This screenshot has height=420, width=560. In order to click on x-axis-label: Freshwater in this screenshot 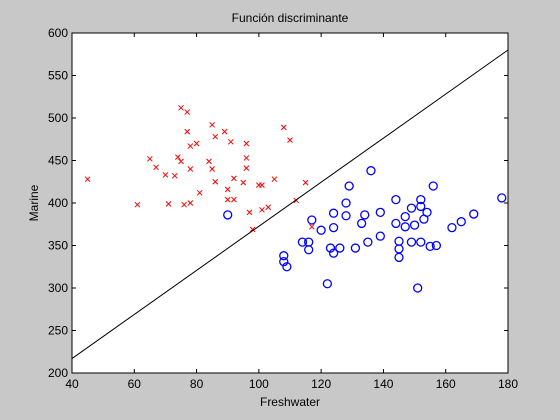, I will do `click(290, 402)`.